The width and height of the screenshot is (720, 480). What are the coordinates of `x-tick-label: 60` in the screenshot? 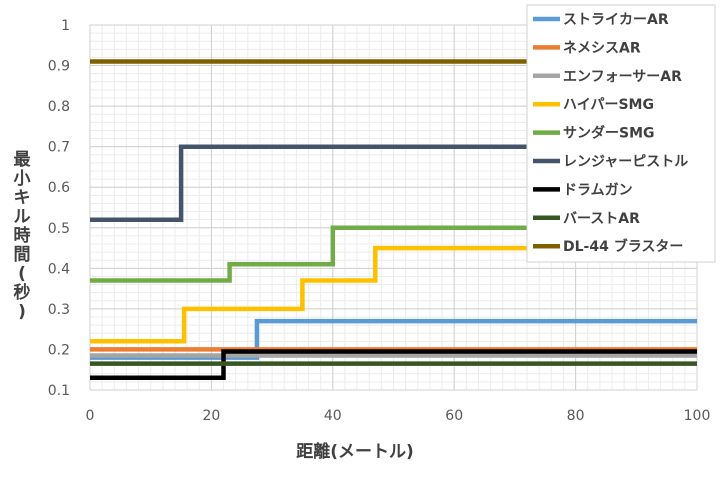 It's located at (454, 416).